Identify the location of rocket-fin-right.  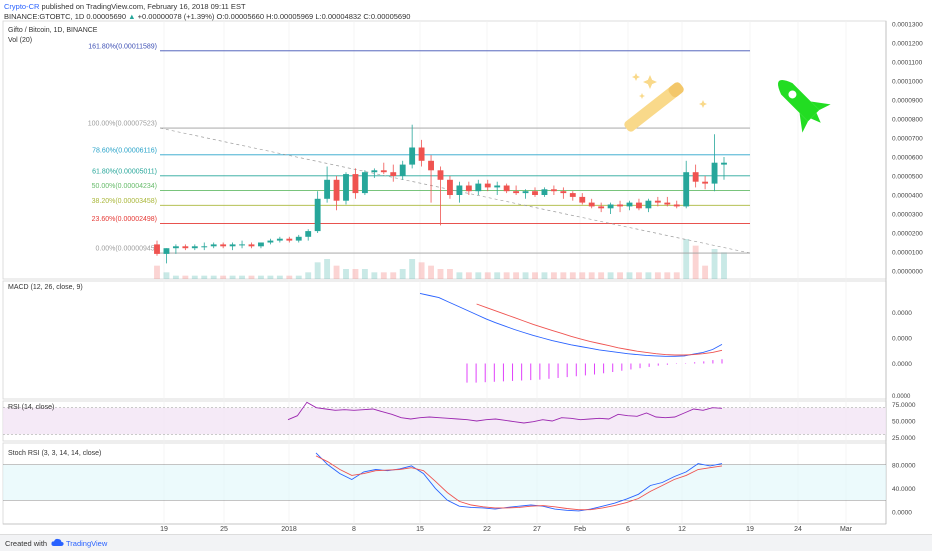
(820, 105).